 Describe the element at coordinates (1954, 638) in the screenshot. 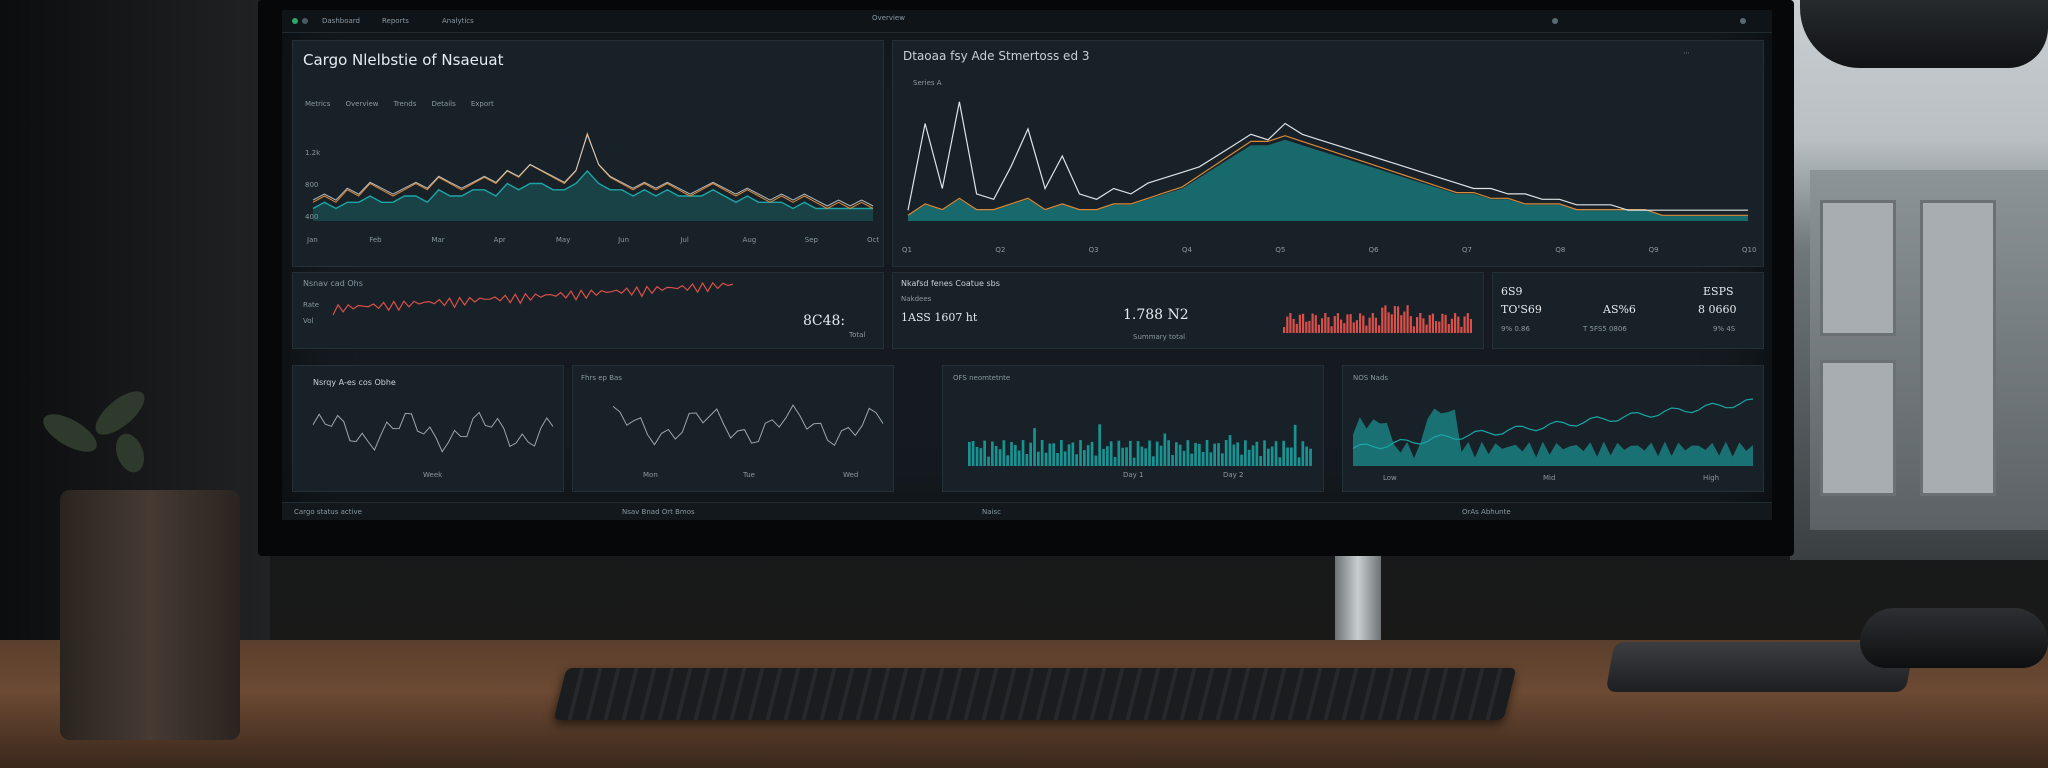

I see `mouse` at that location.